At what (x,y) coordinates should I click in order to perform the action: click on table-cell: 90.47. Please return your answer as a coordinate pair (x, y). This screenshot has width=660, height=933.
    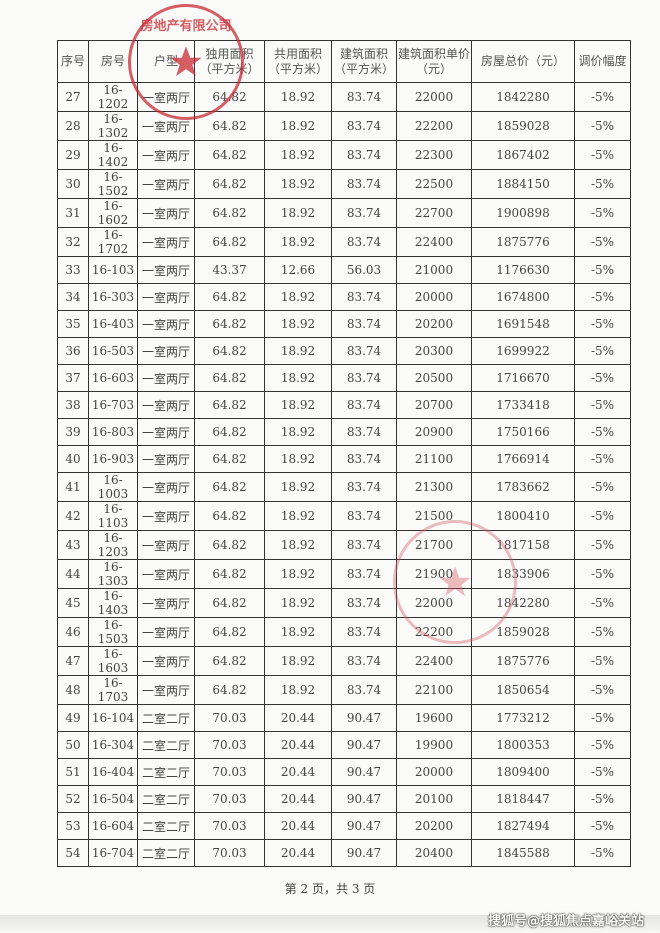
    Looking at the image, I should click on (364, 853).